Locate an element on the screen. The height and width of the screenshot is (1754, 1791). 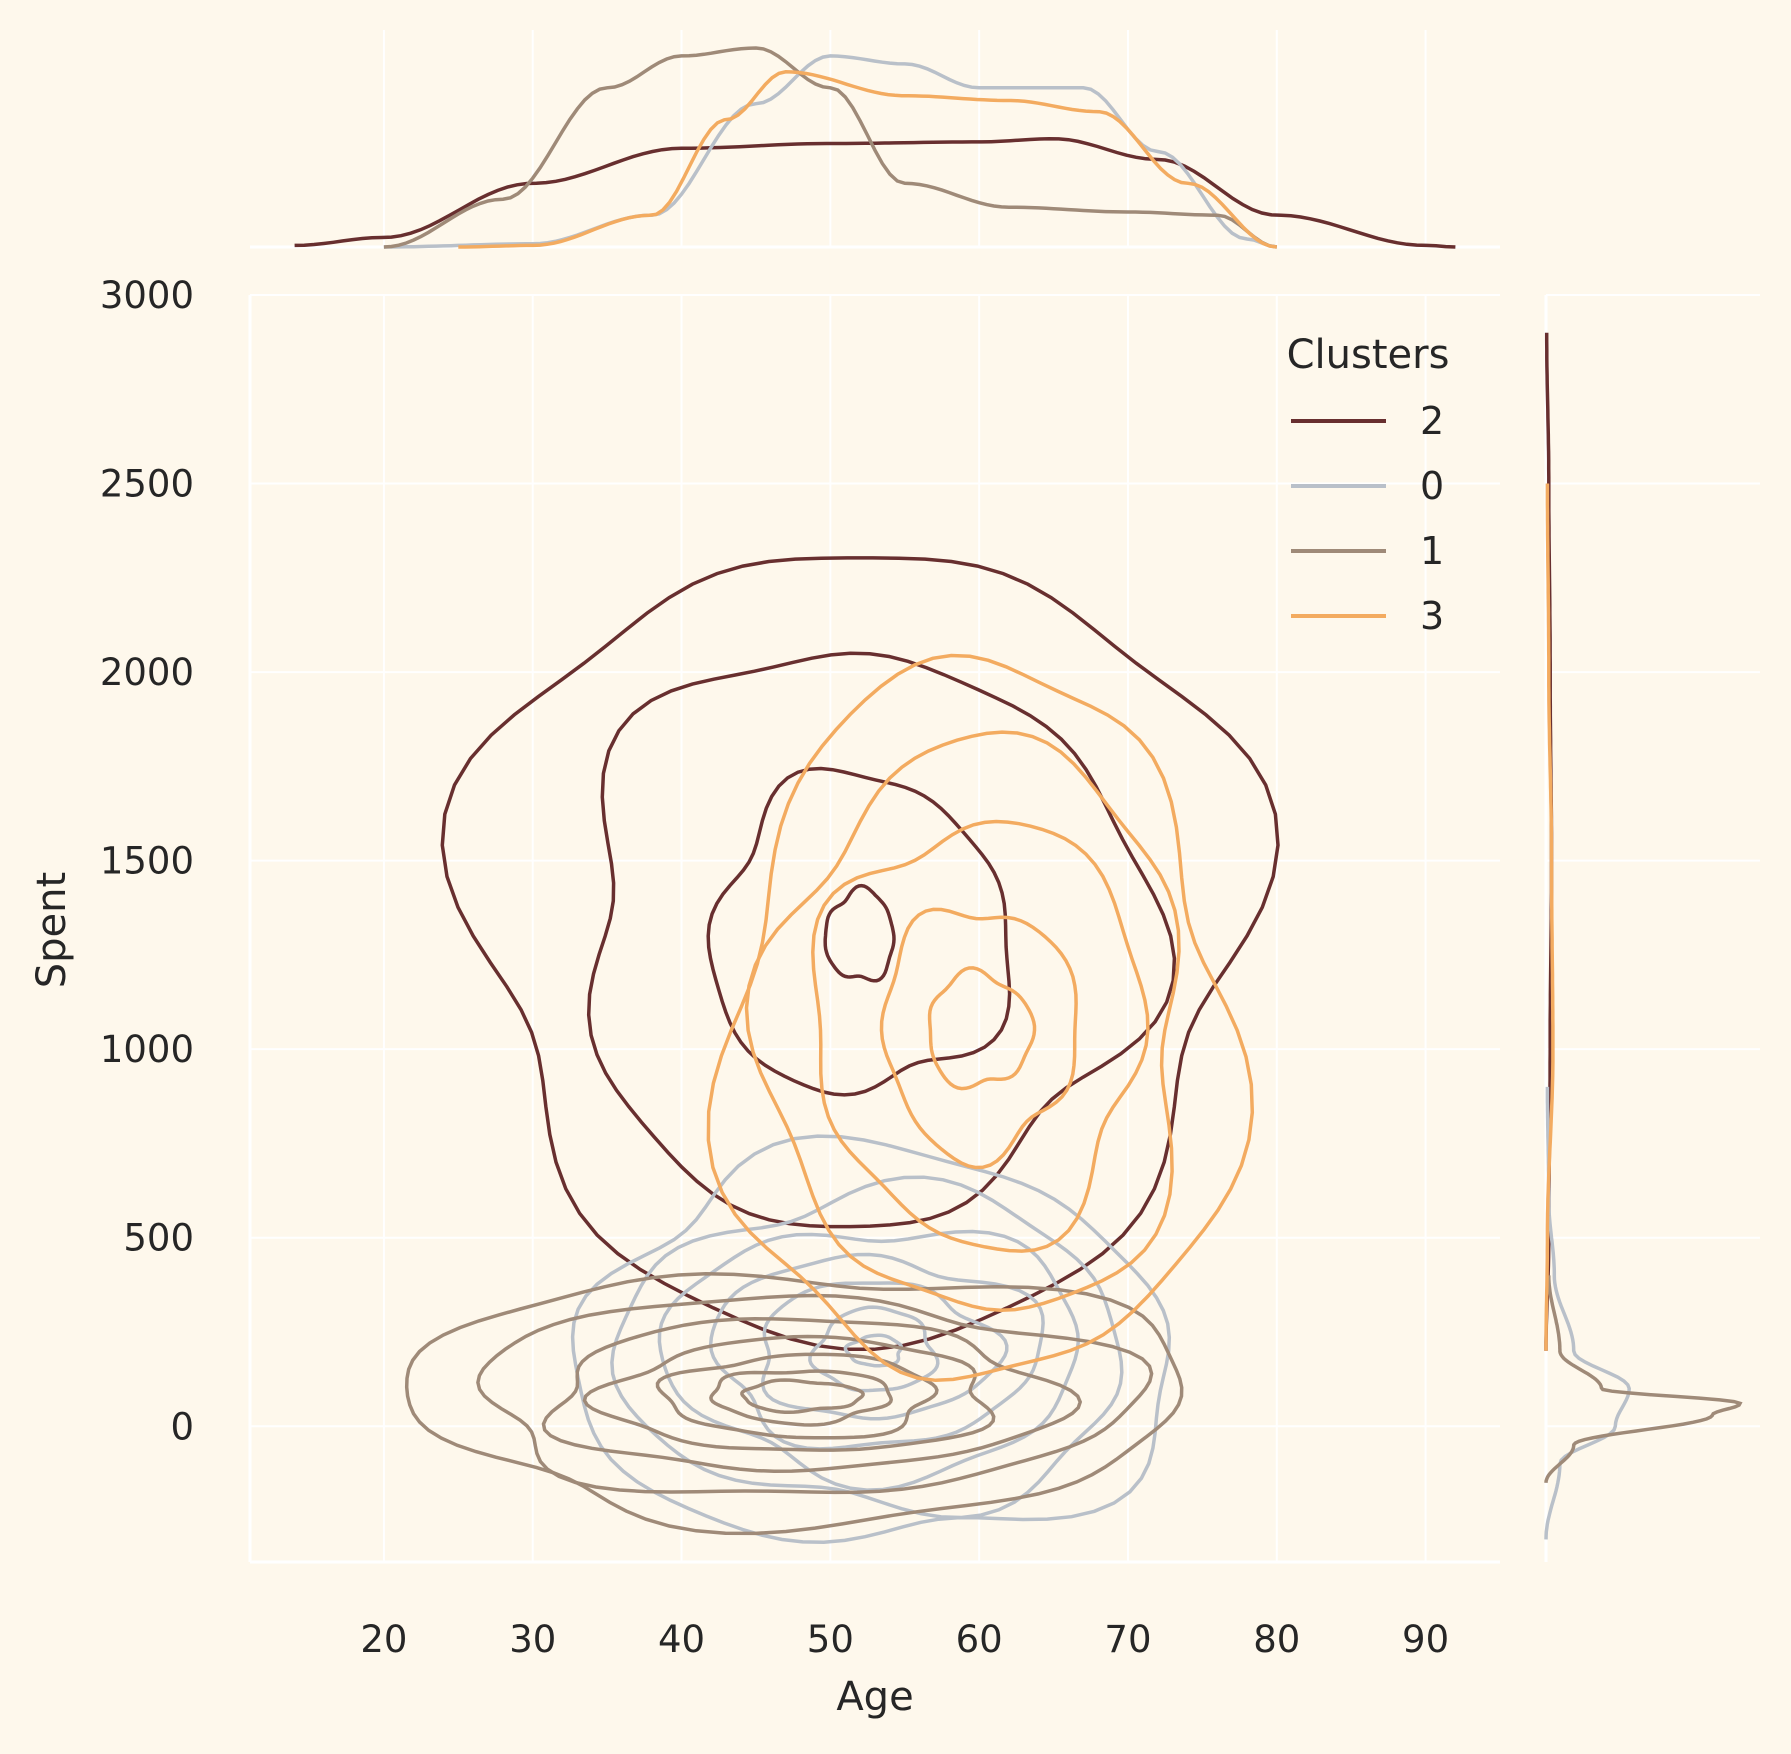
top-marginal-kde is located at coordinates (875, 147).